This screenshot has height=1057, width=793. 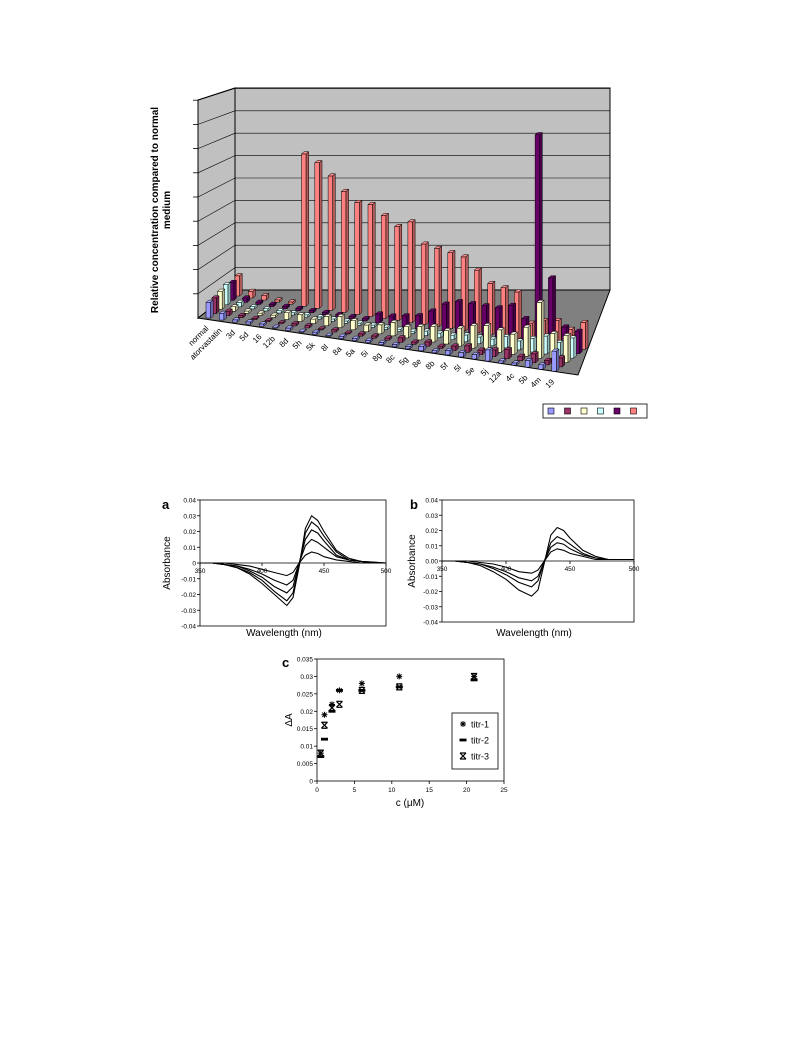 I want to click on panel-c-label: c, so click(x=285, y=662).